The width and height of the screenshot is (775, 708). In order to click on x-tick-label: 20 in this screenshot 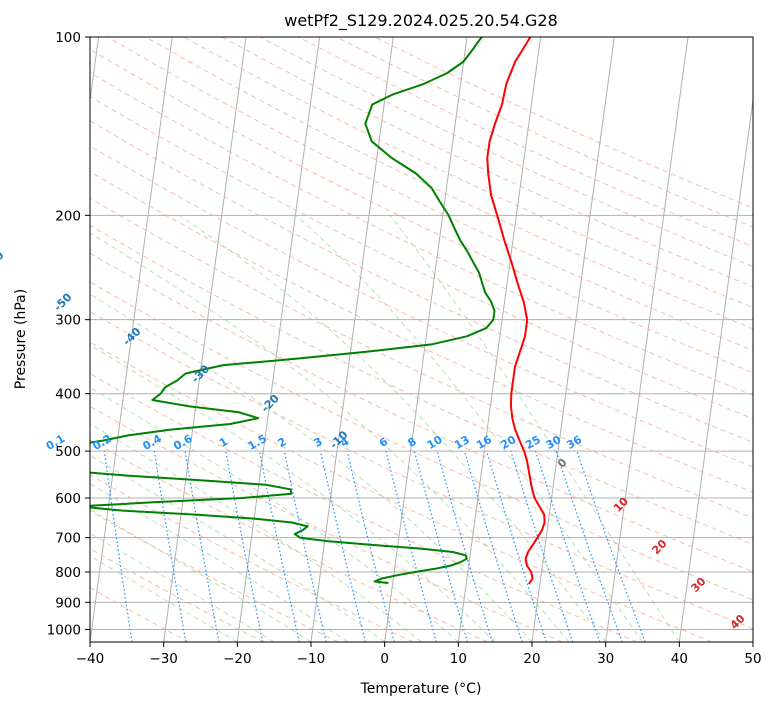, I will do `click(531, 659)`.